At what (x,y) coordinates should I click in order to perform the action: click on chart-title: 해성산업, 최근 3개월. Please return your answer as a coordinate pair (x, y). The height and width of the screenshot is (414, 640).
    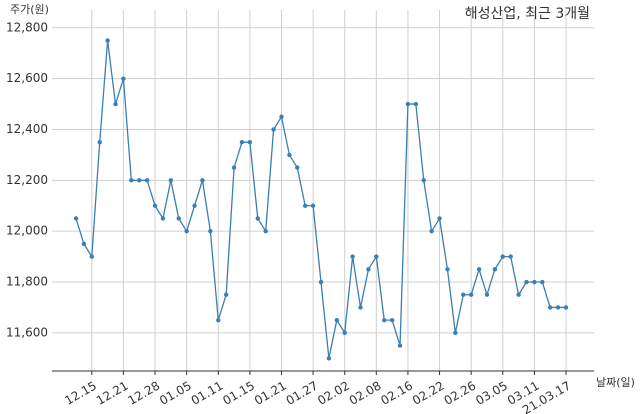
    Looking at the image, I should click on (527, 14).